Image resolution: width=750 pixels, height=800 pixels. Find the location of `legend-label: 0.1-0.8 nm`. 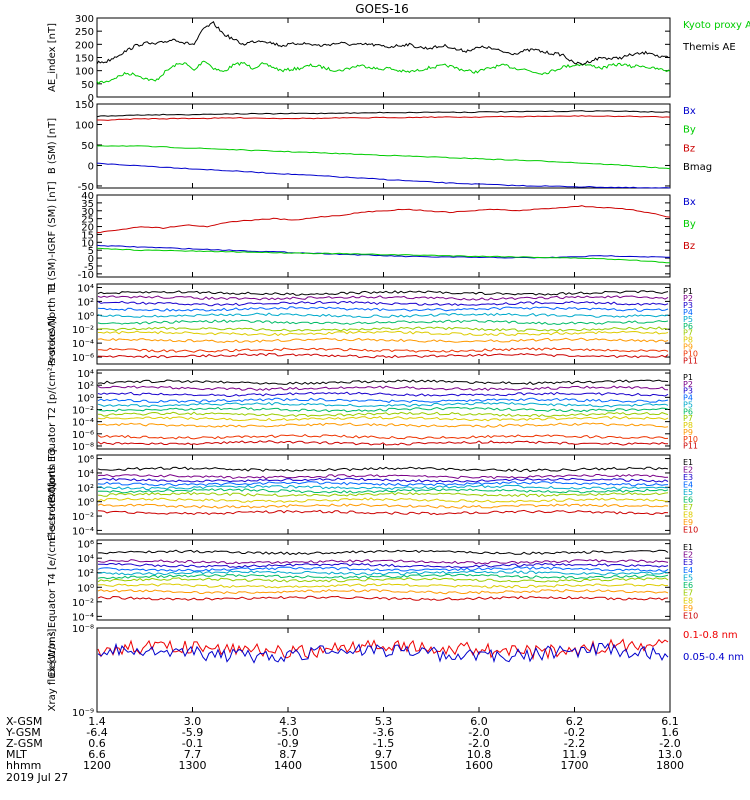

legend-label: 0.1-0.8 nm is located at coordinates (710, 635).